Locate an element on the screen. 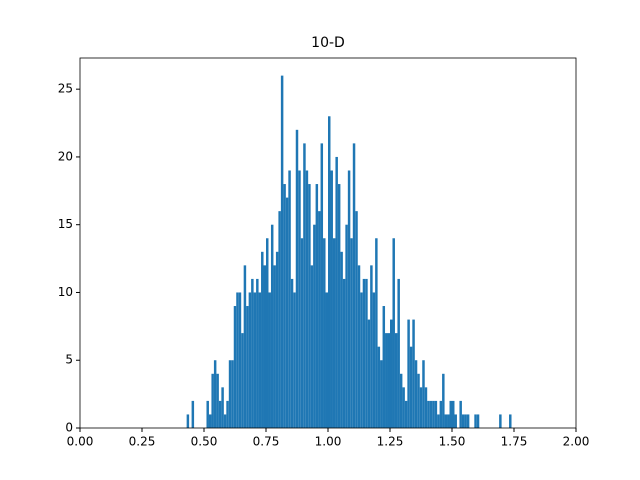 This screenshot has width=640, height=480. x-tick-label: 2.00 is located at coordinates (576, 442).